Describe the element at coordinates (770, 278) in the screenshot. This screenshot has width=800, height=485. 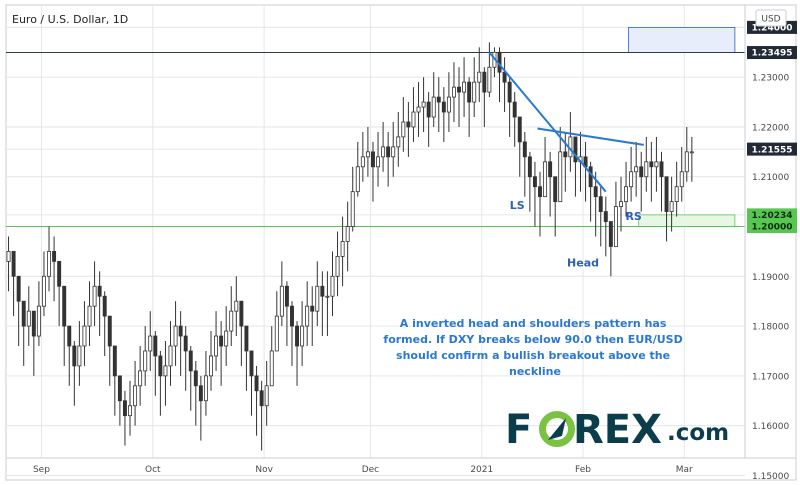
I see `price-tick-label: 1.19000` at that location.